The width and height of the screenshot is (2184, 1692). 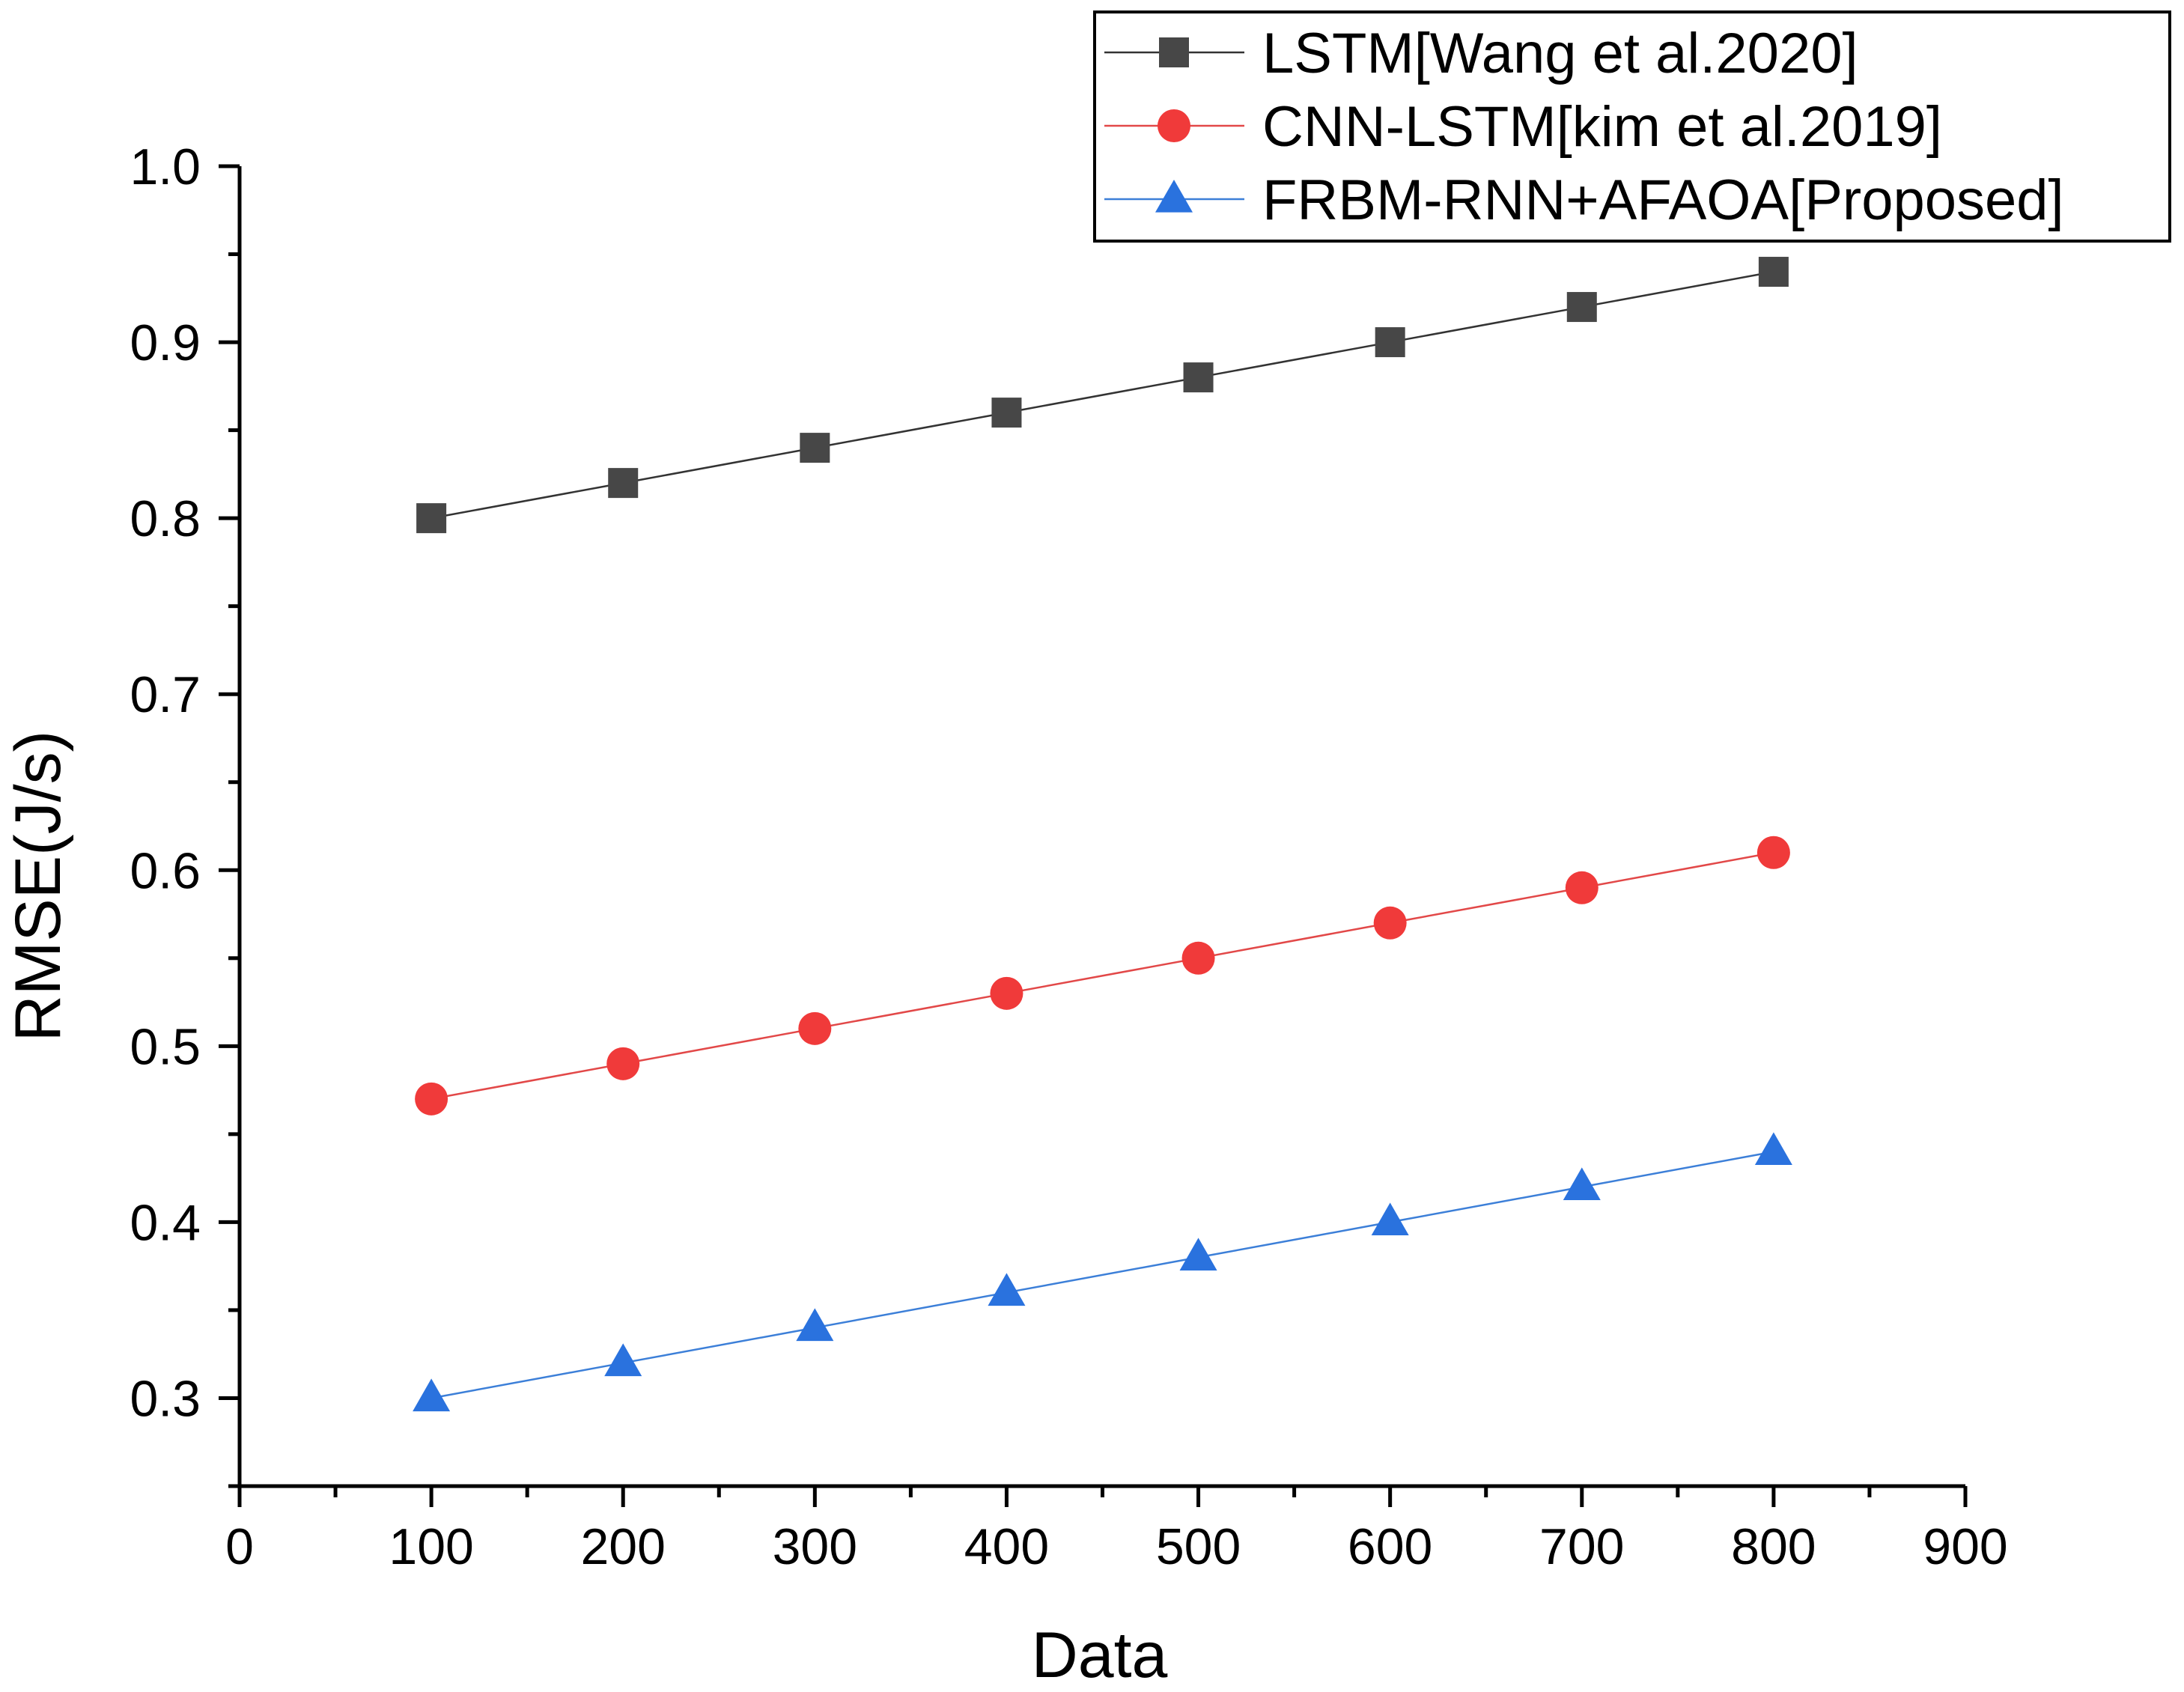 I want to click on legend-entry-2: CNN-LSTM[kim et al.2019], so click(x=1523, y=127).